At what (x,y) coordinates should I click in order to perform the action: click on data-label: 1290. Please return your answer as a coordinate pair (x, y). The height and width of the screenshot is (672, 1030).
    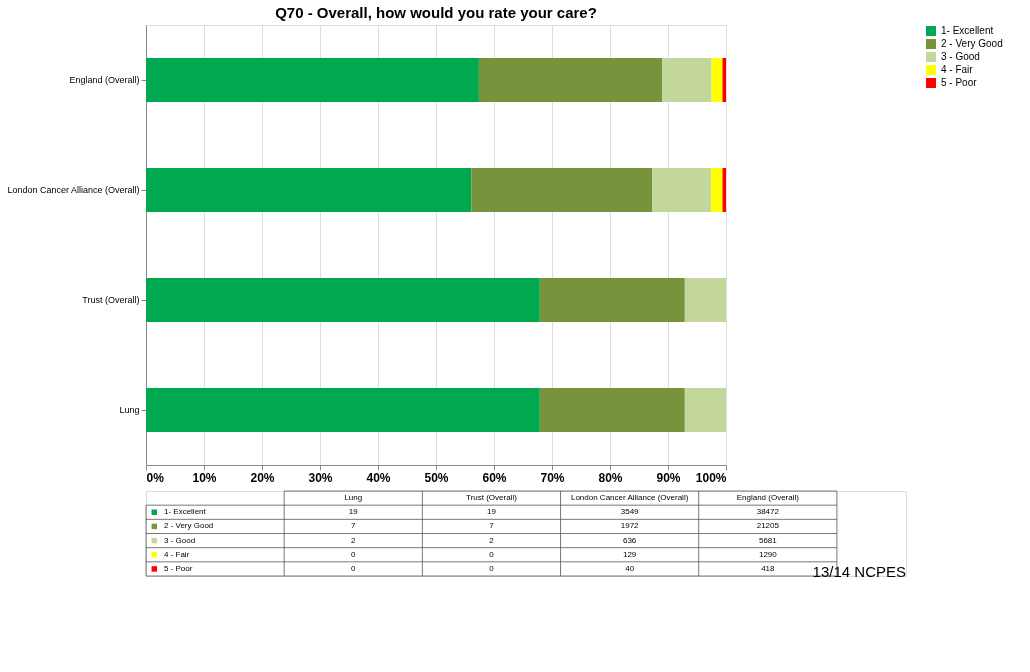
    Looking at the image, I should click on (768, 554).